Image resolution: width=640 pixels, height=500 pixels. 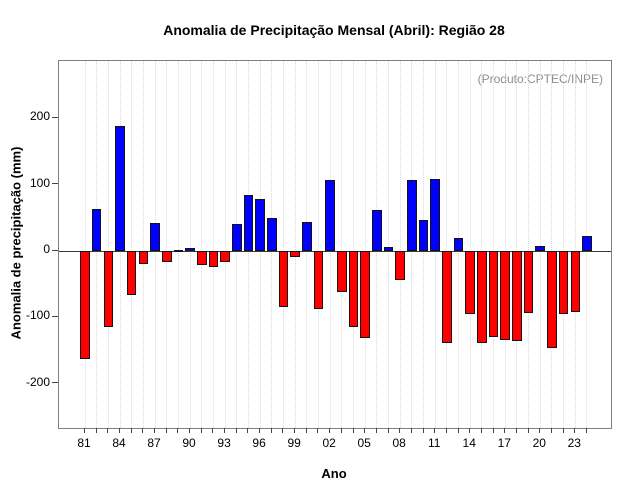 What do you see at coordinates (119, 443) in the screenshot?
I see `x-tick-label: 84` at bounding box center [119, 443].